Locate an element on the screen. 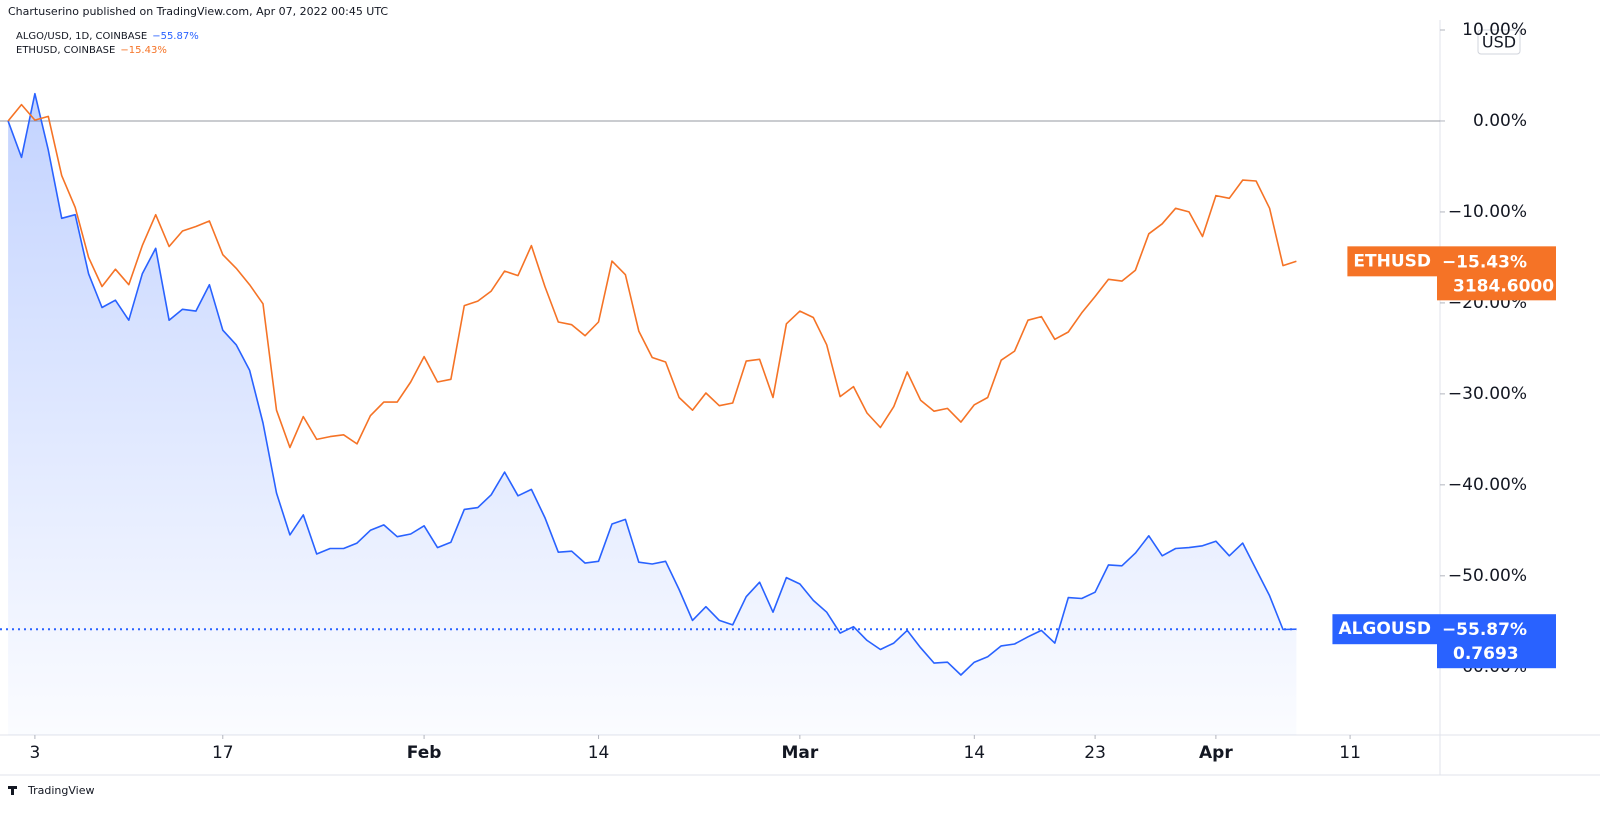  y-tick-label: 10.00% is located at coordinates (1494, 30).